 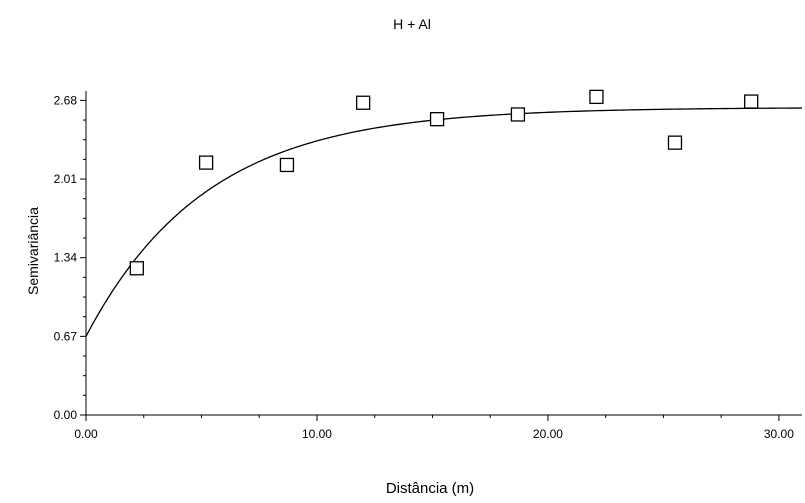 I want to click on chart-title: H + Al, so click(x=412, y=24).